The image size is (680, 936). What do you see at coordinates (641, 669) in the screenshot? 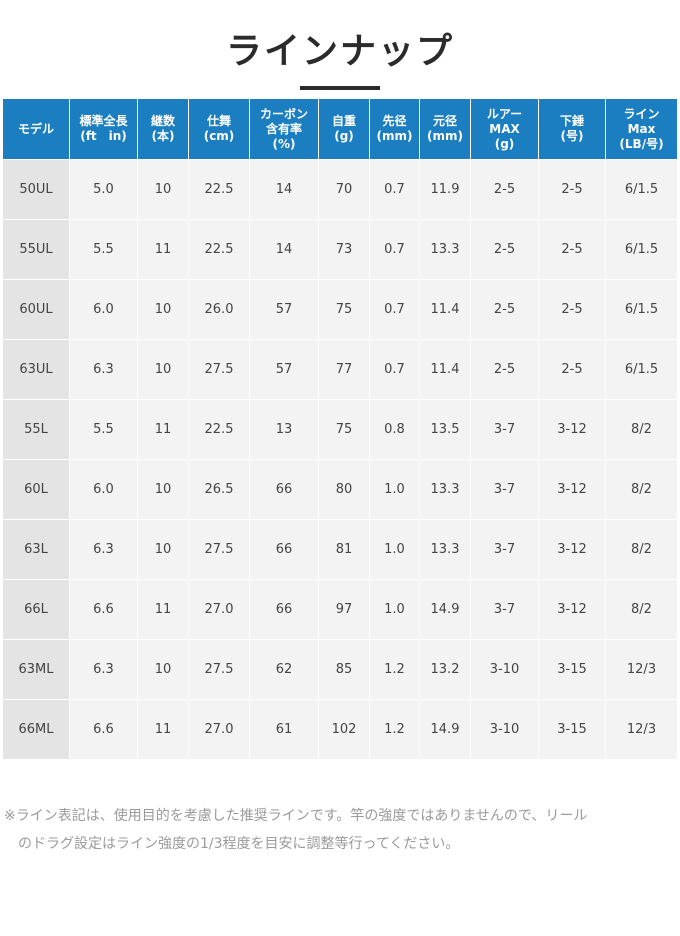
I see `table-cell: 12/3` at bounding box center [641, 669].